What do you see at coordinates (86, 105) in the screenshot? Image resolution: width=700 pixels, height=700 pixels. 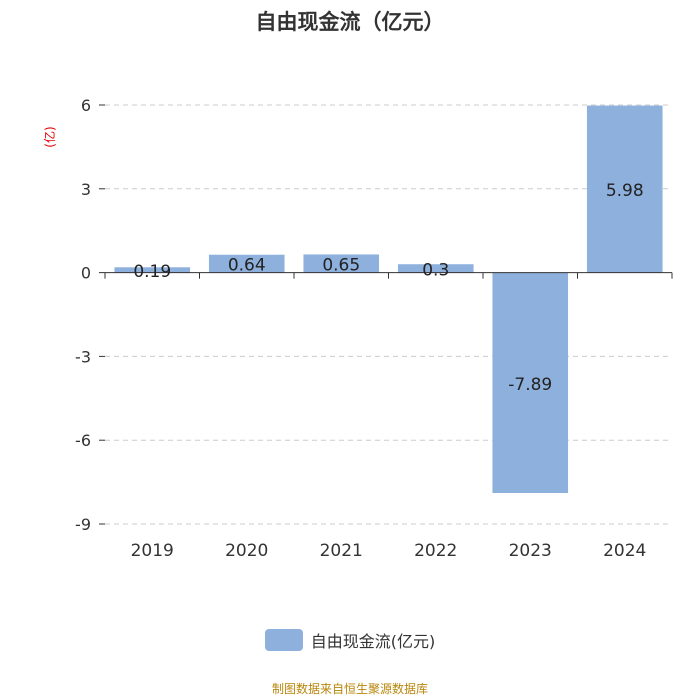 I see `y-tick-label: 6` at bounding box center [86, 105].